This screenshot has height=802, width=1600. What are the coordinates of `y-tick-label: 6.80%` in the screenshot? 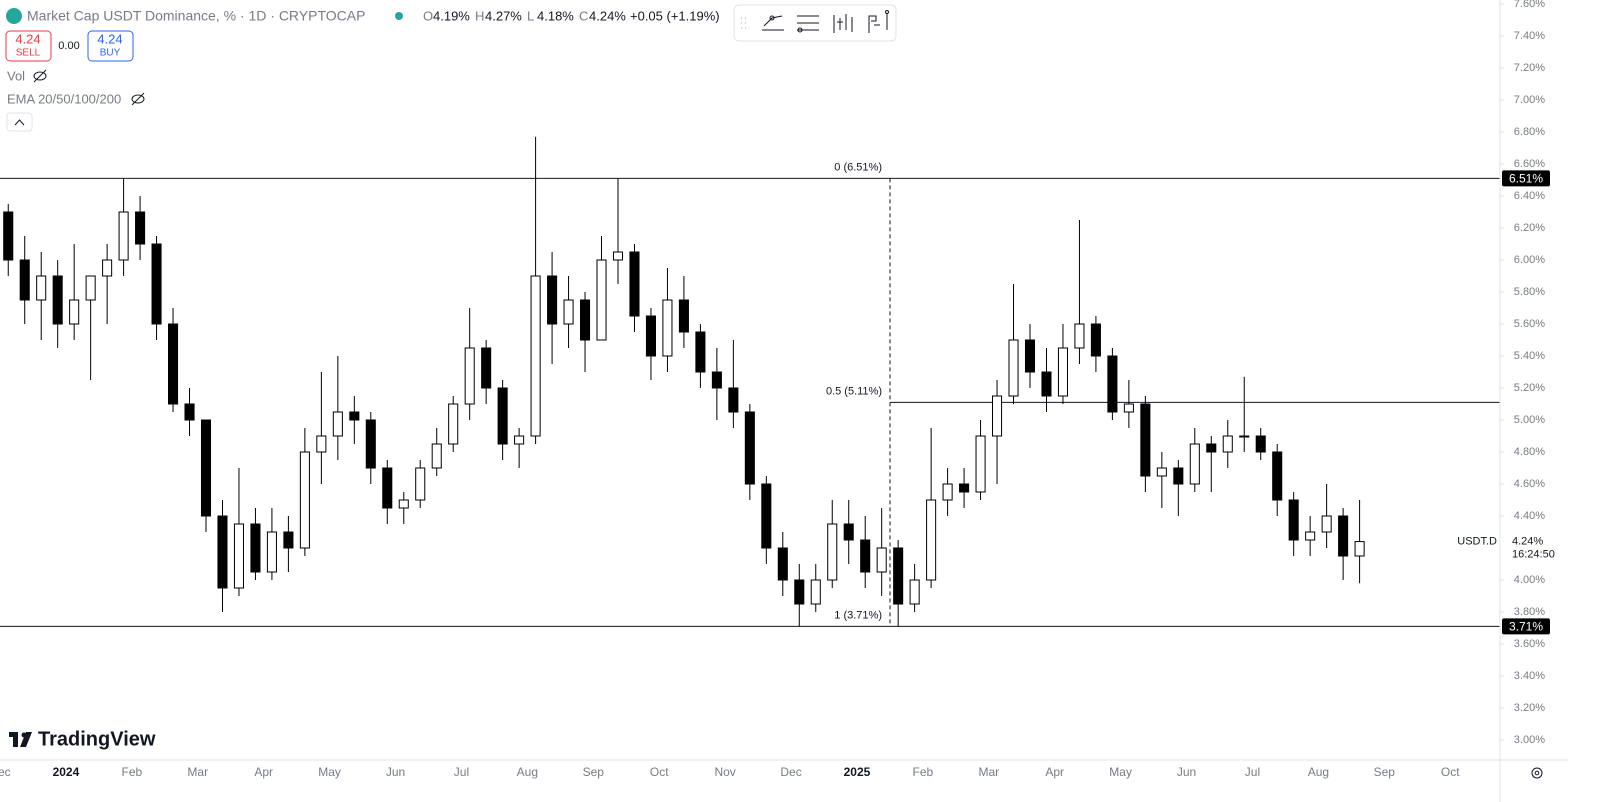 It's located at (1529, 132).